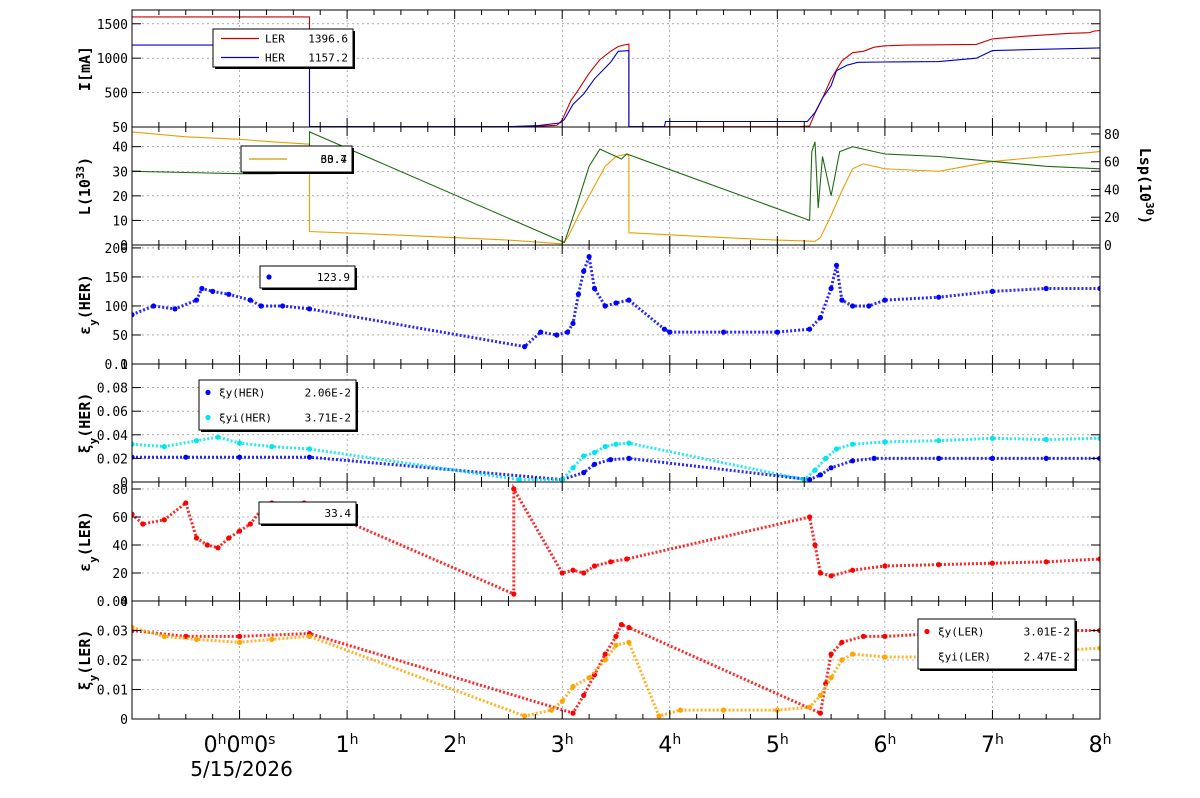 This screenshot has height=798, width=1200. What do you see at coordinates (112, 59) in the screenshot?
I see `y-tick-label: 1000` at bounding box center [112, 59].